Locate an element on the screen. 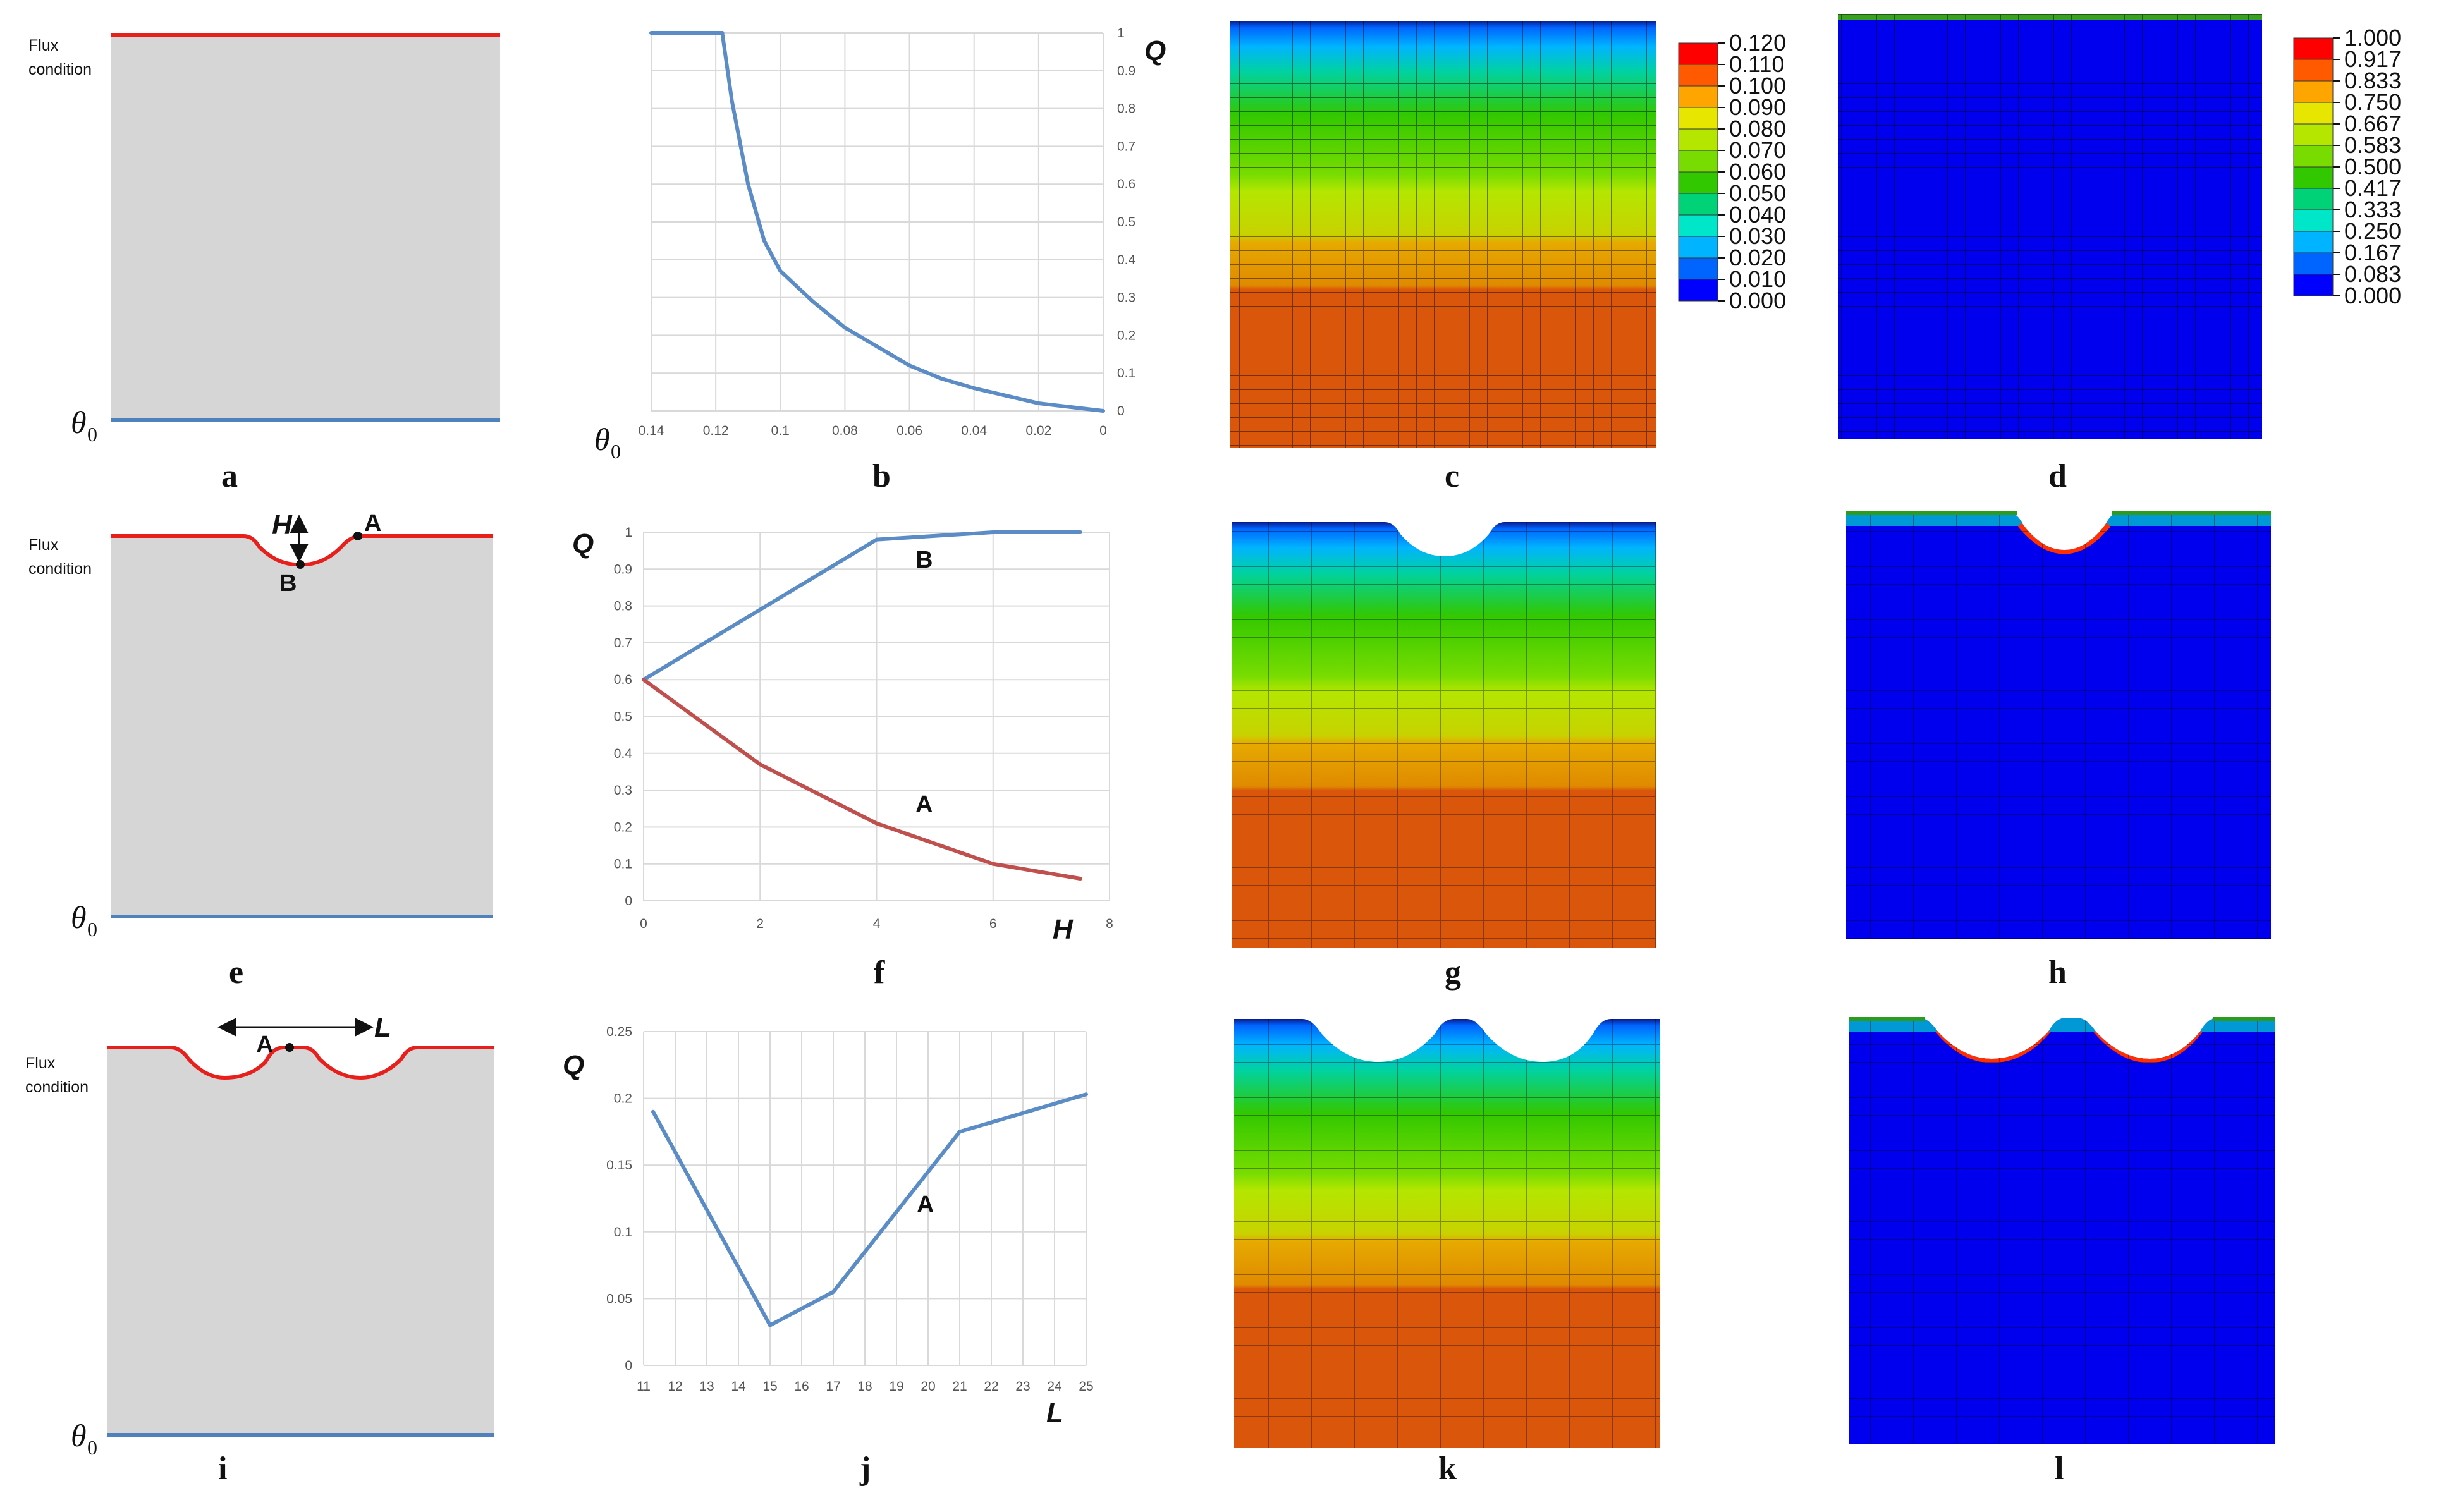 This screenshot has height=1512, width=2441. panel-a-schematic: Flux condition θ 0 is located at coordinates (264, 240).